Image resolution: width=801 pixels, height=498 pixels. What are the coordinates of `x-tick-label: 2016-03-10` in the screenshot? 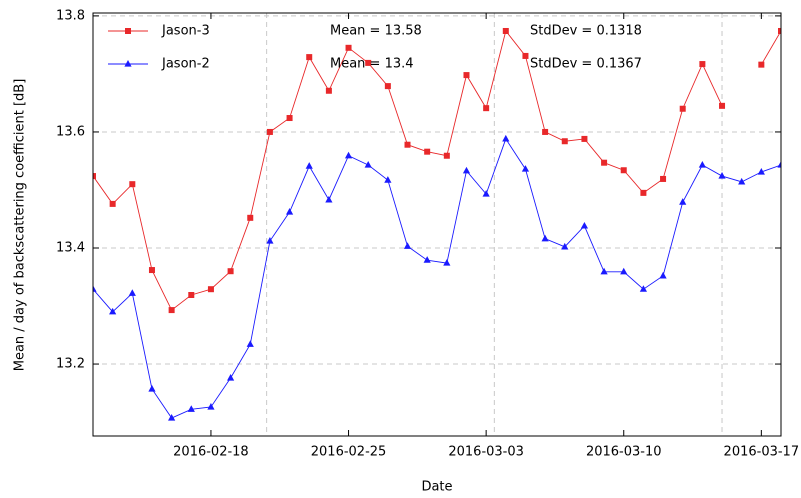 It's located at (624, 452).